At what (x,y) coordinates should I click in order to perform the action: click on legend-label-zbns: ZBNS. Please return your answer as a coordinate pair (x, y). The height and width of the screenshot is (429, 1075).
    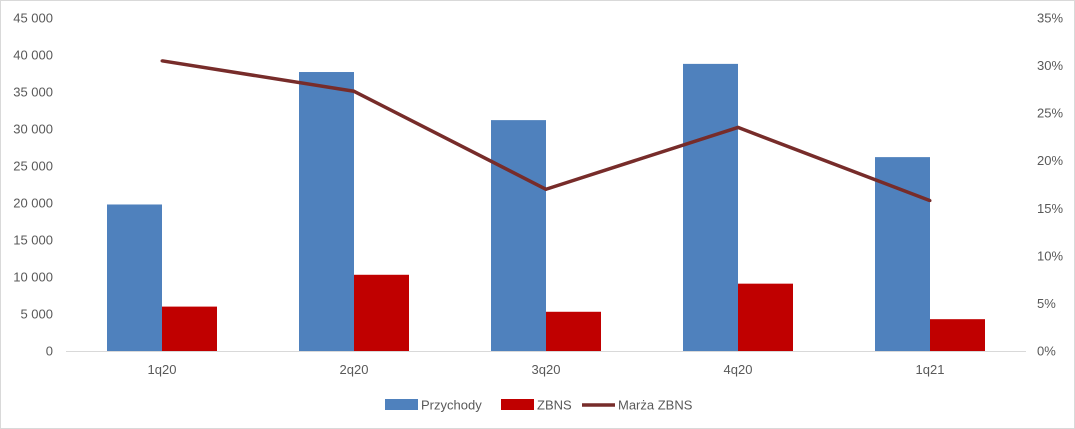
    Looking at the image, I should click on (554, 405).